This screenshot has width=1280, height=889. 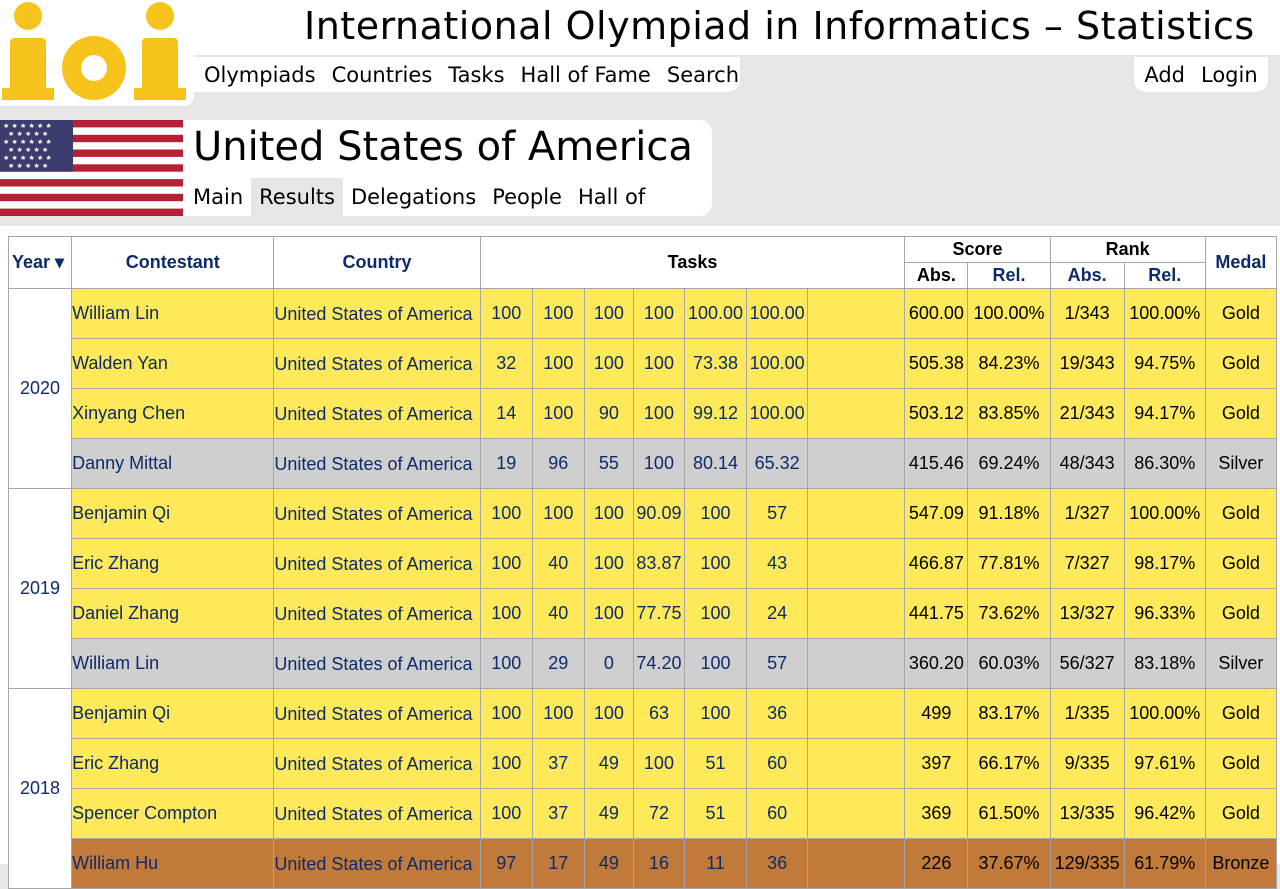 What do you see at coordinates (476, 74) in the screenshot?
I see `nav-tasks: Tasks` at bounding box center [476, 74].